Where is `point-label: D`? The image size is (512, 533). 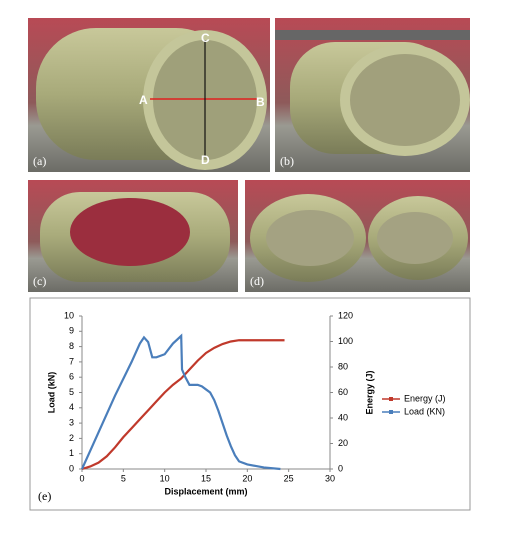 point-label: D is located at coordinates (205, 160).